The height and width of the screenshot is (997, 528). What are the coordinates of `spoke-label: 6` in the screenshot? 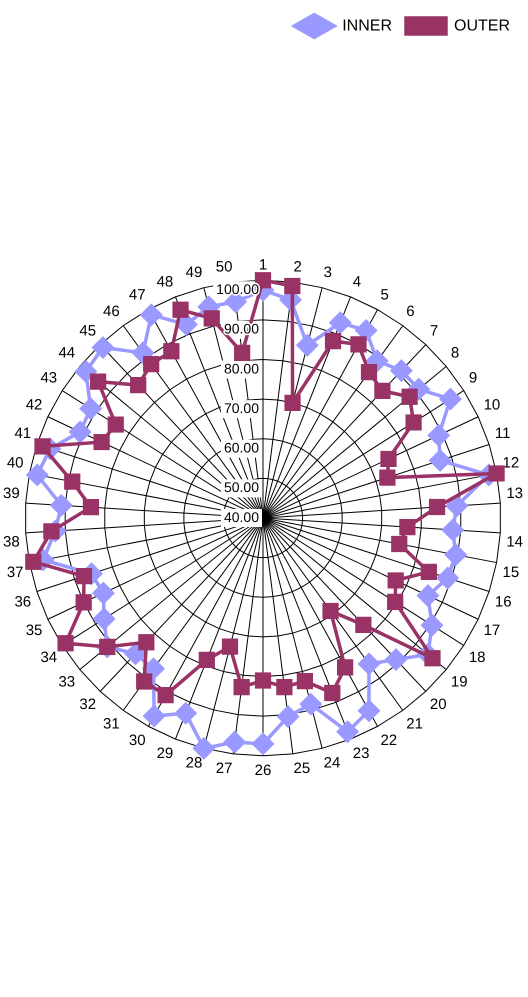 It's located at (410, 311).